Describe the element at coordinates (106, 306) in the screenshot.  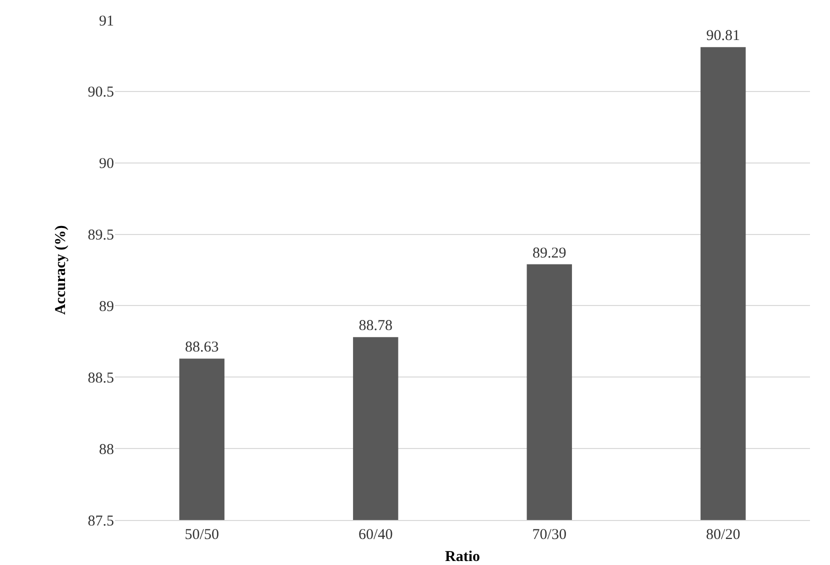
I see `y-tick-label: 89` at that location.